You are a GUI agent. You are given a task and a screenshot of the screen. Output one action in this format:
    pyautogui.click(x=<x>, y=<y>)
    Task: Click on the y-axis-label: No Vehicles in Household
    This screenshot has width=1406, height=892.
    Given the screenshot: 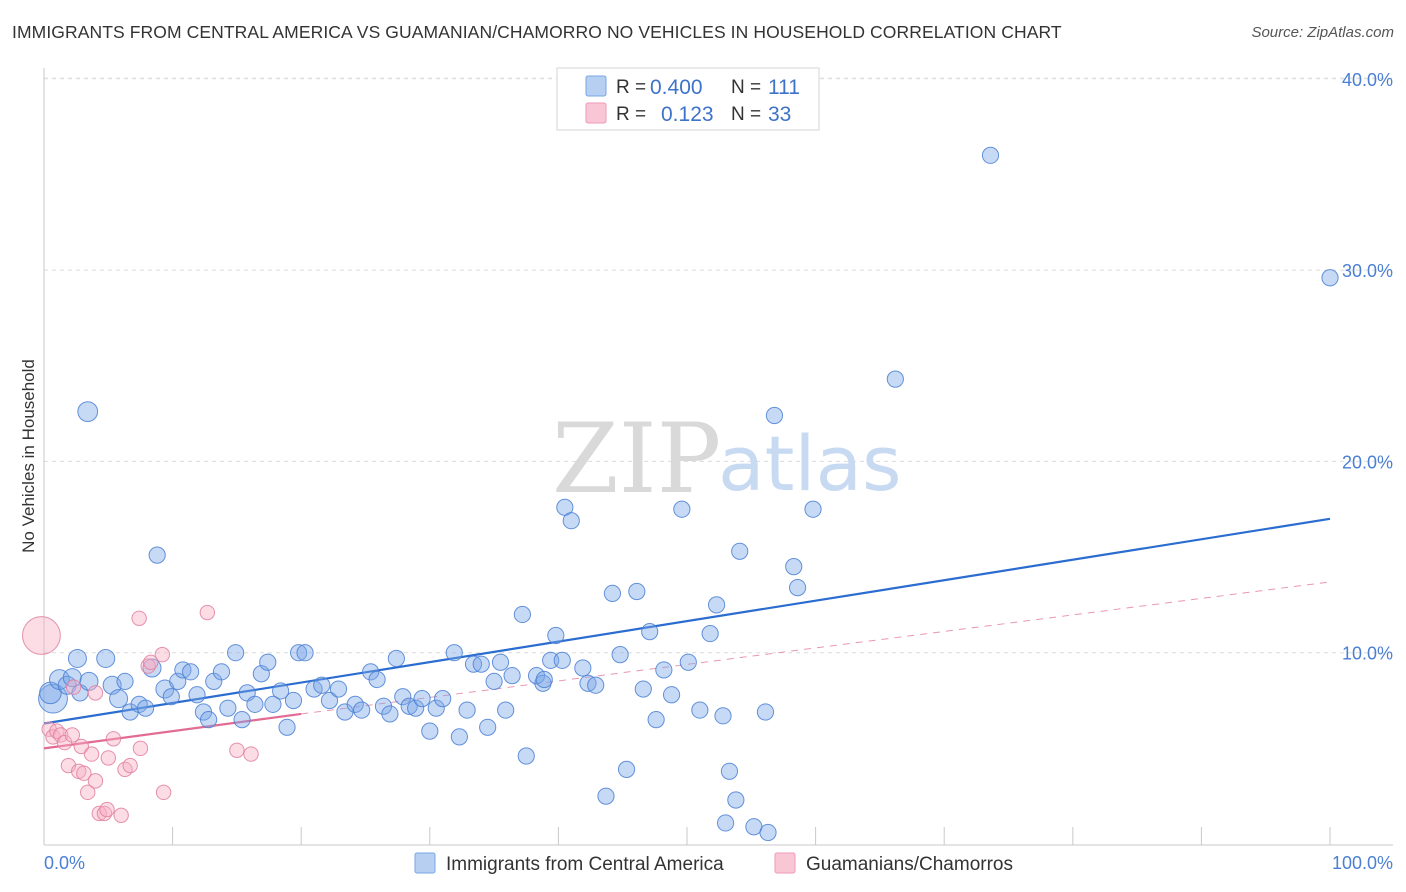 What is the action you would take?
    pyautogui.click(x=28, y=456)
    